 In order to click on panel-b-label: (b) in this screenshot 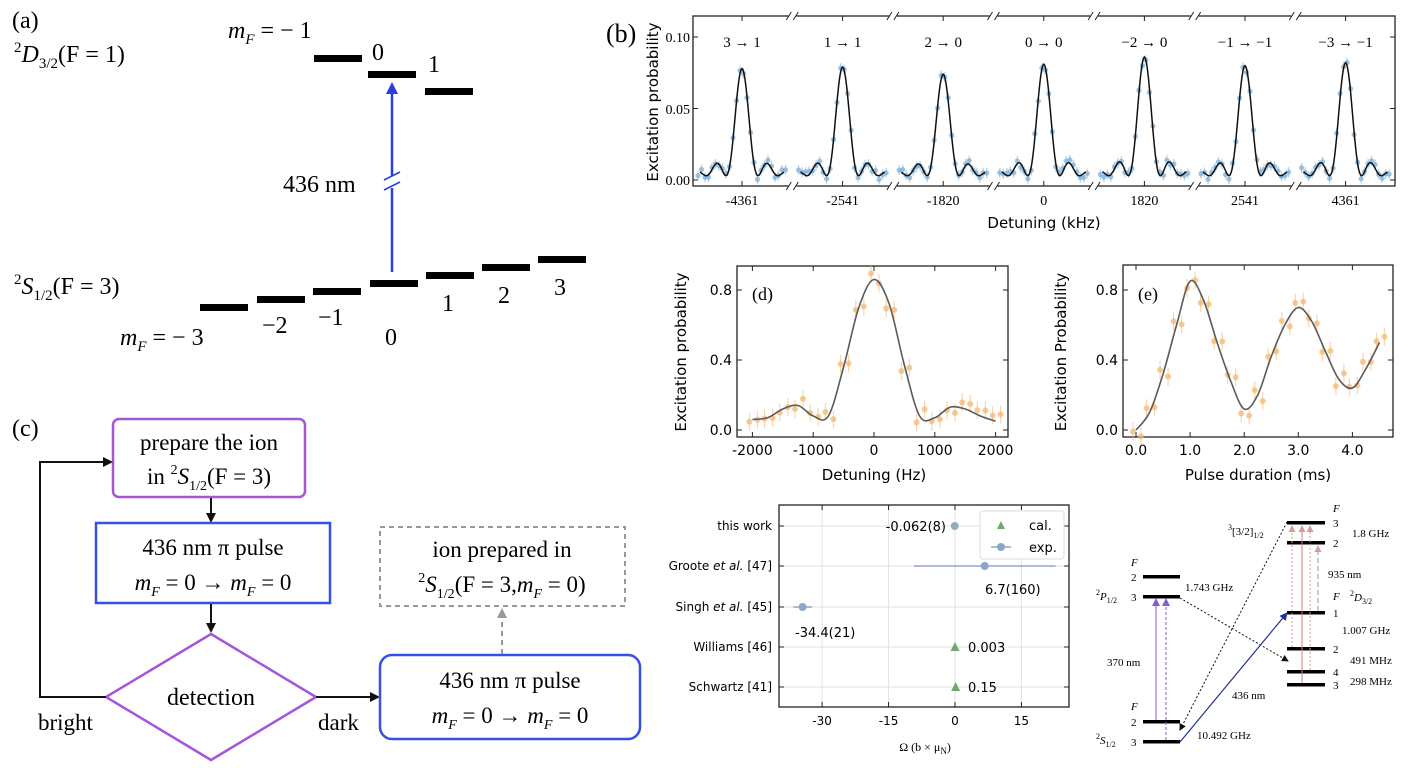, I will do `click(621, 33)`.